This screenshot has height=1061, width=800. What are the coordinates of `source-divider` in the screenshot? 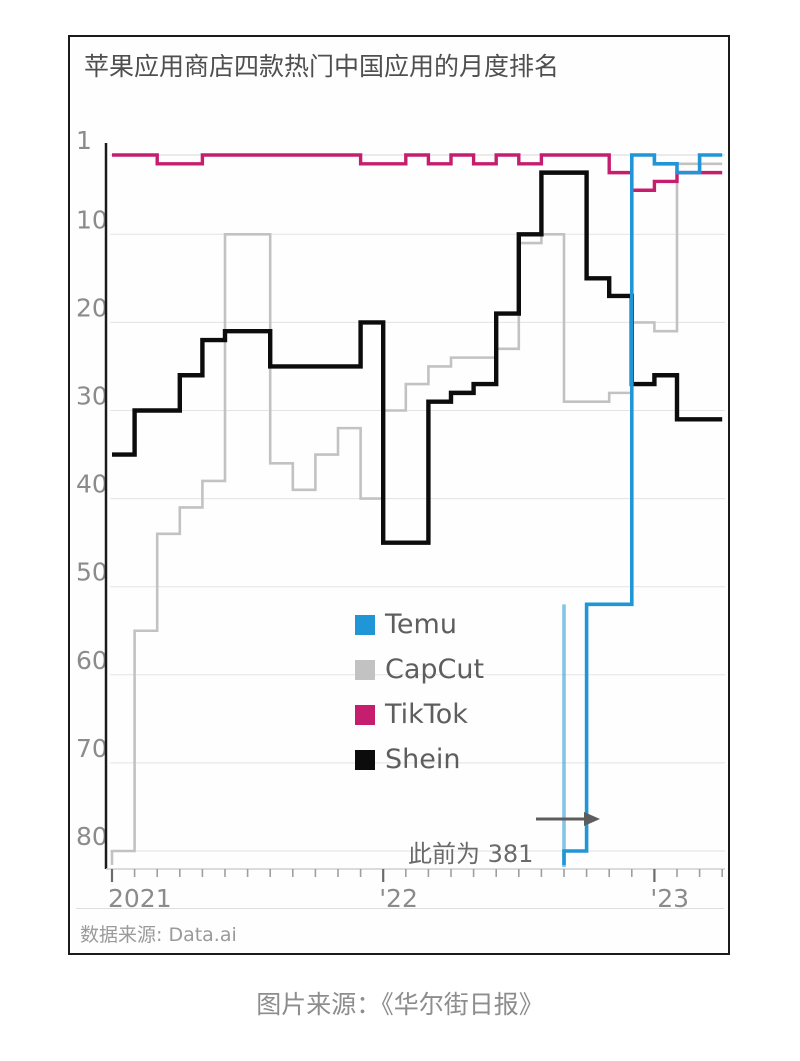 It's located at (400, 908).